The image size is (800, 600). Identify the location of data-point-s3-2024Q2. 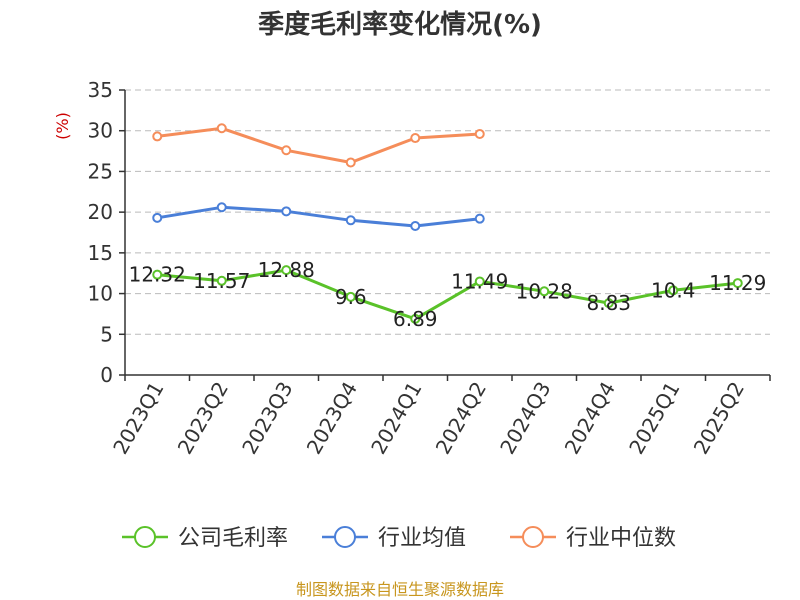
(479, 133).